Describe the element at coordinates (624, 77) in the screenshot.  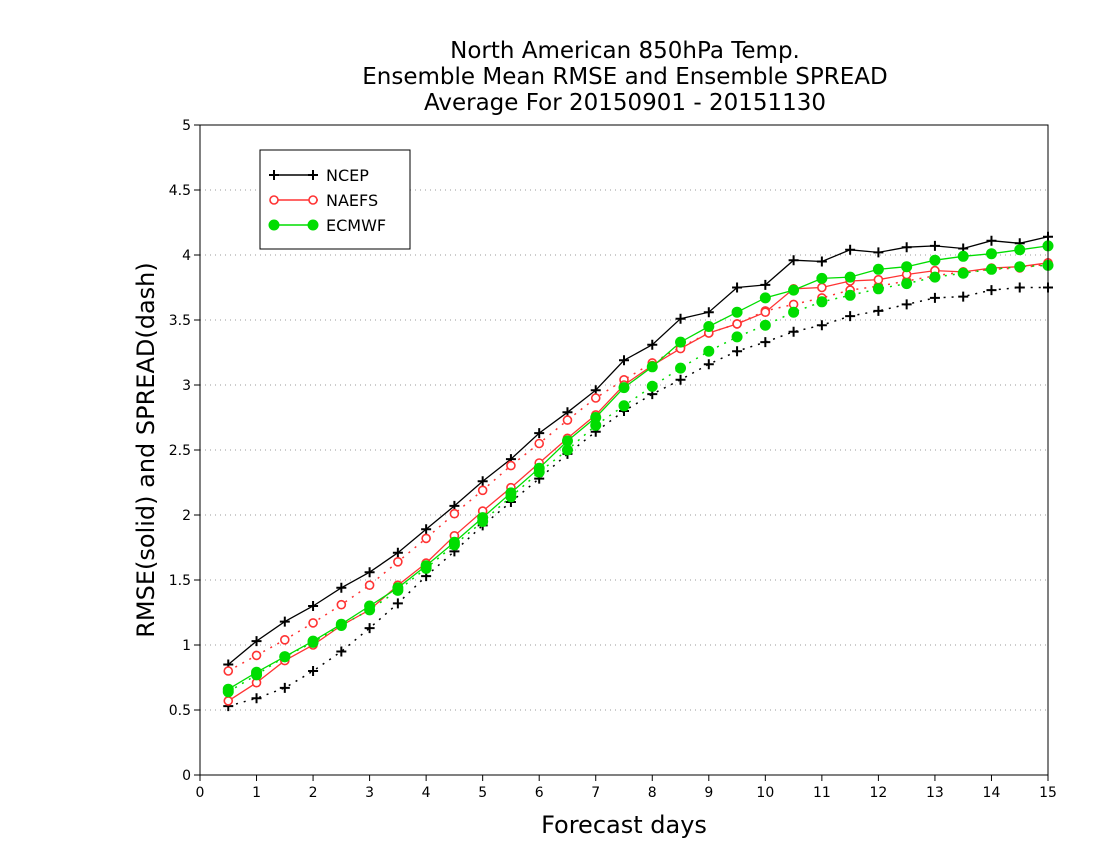
I see `chart-title-line-2: Ensemble Mean RMSE and Ensemble SPREAD` at that location.